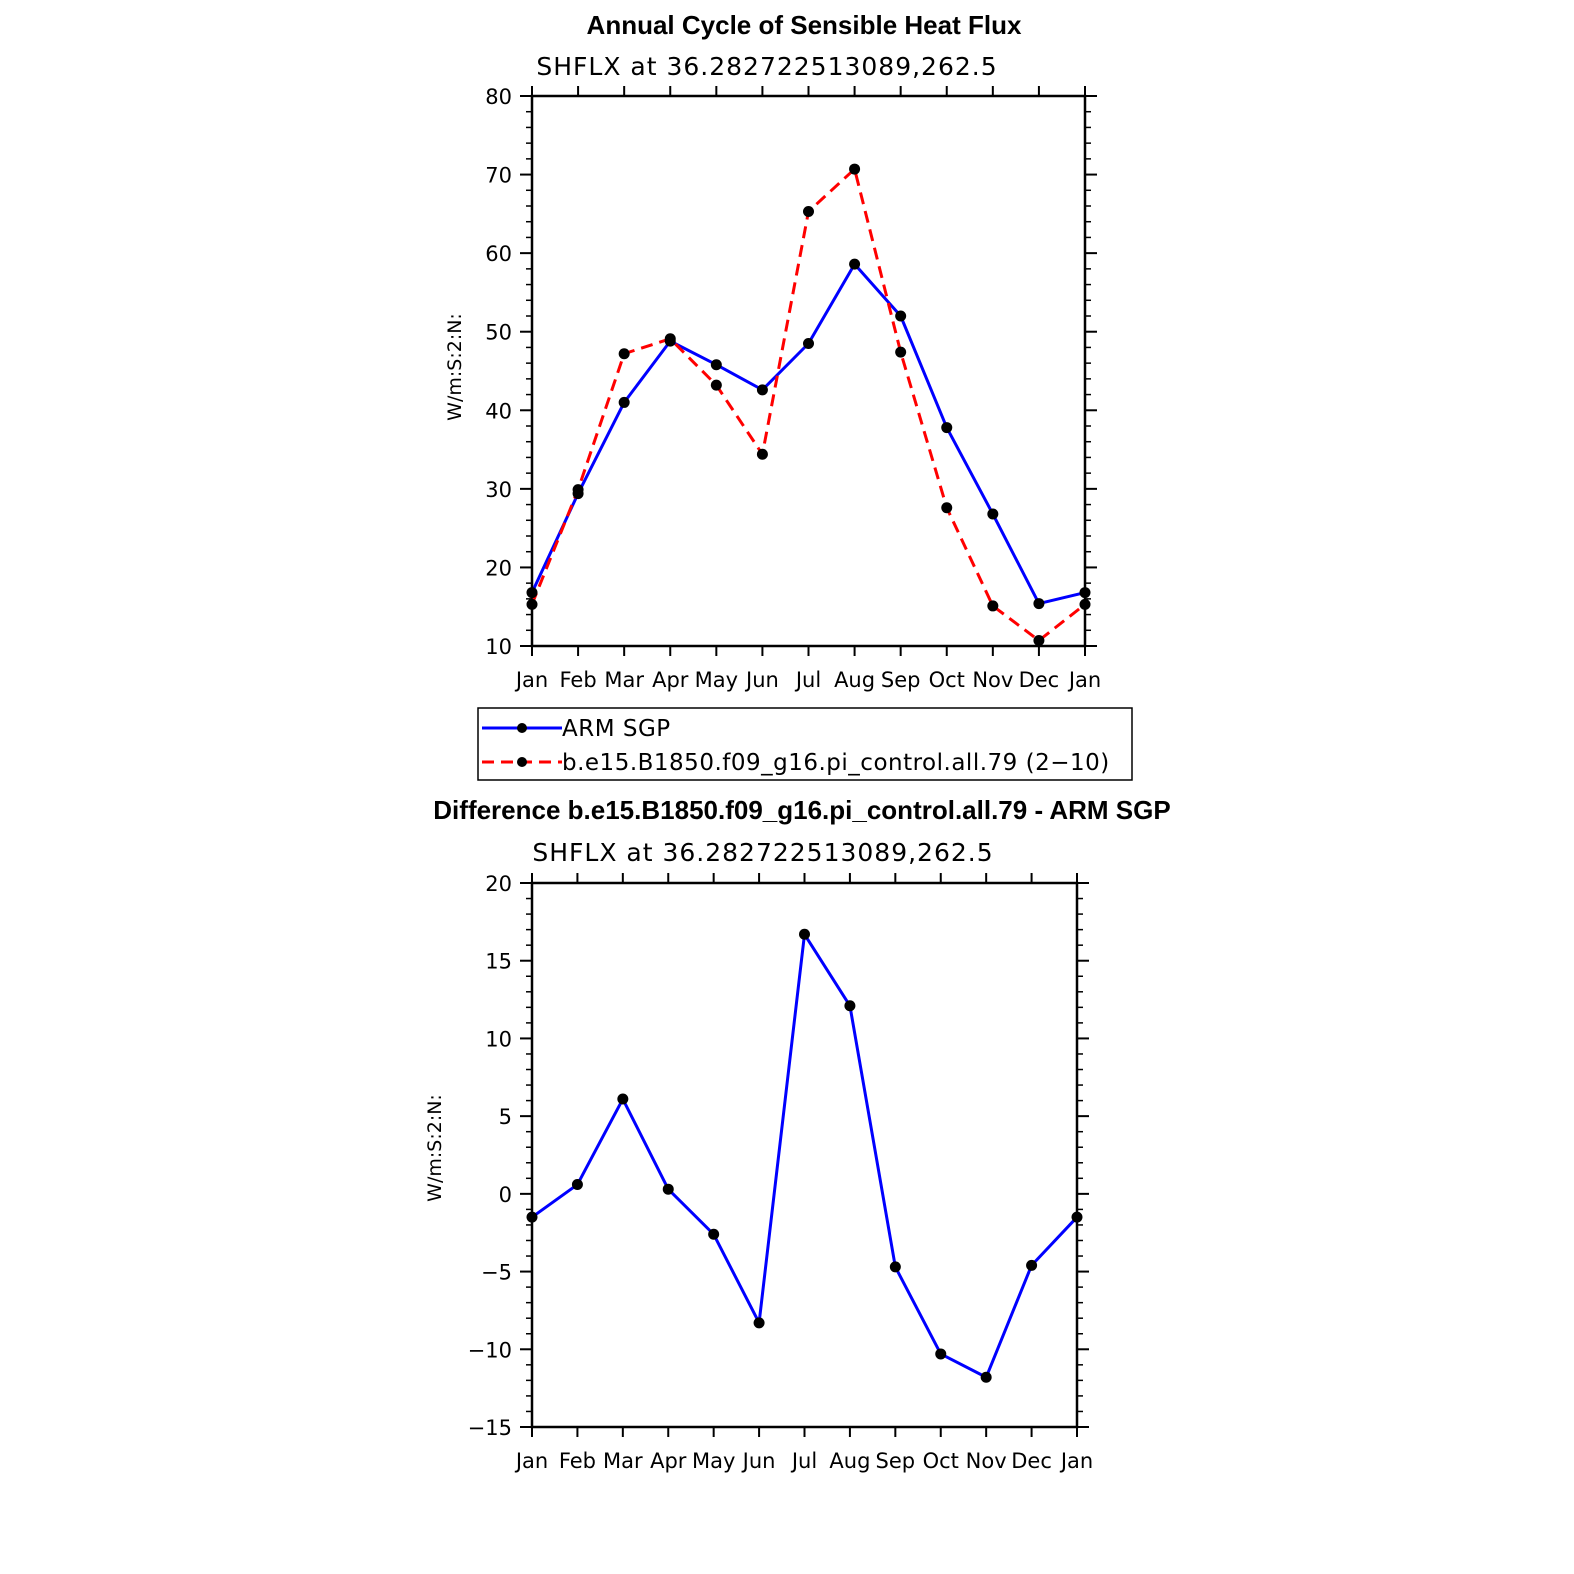 The width and height of the screenshot is (1574, 1574). Describe the element at coordinates (490, 1428) in the screenshot. I see `y-tick-label: −15` at that location.